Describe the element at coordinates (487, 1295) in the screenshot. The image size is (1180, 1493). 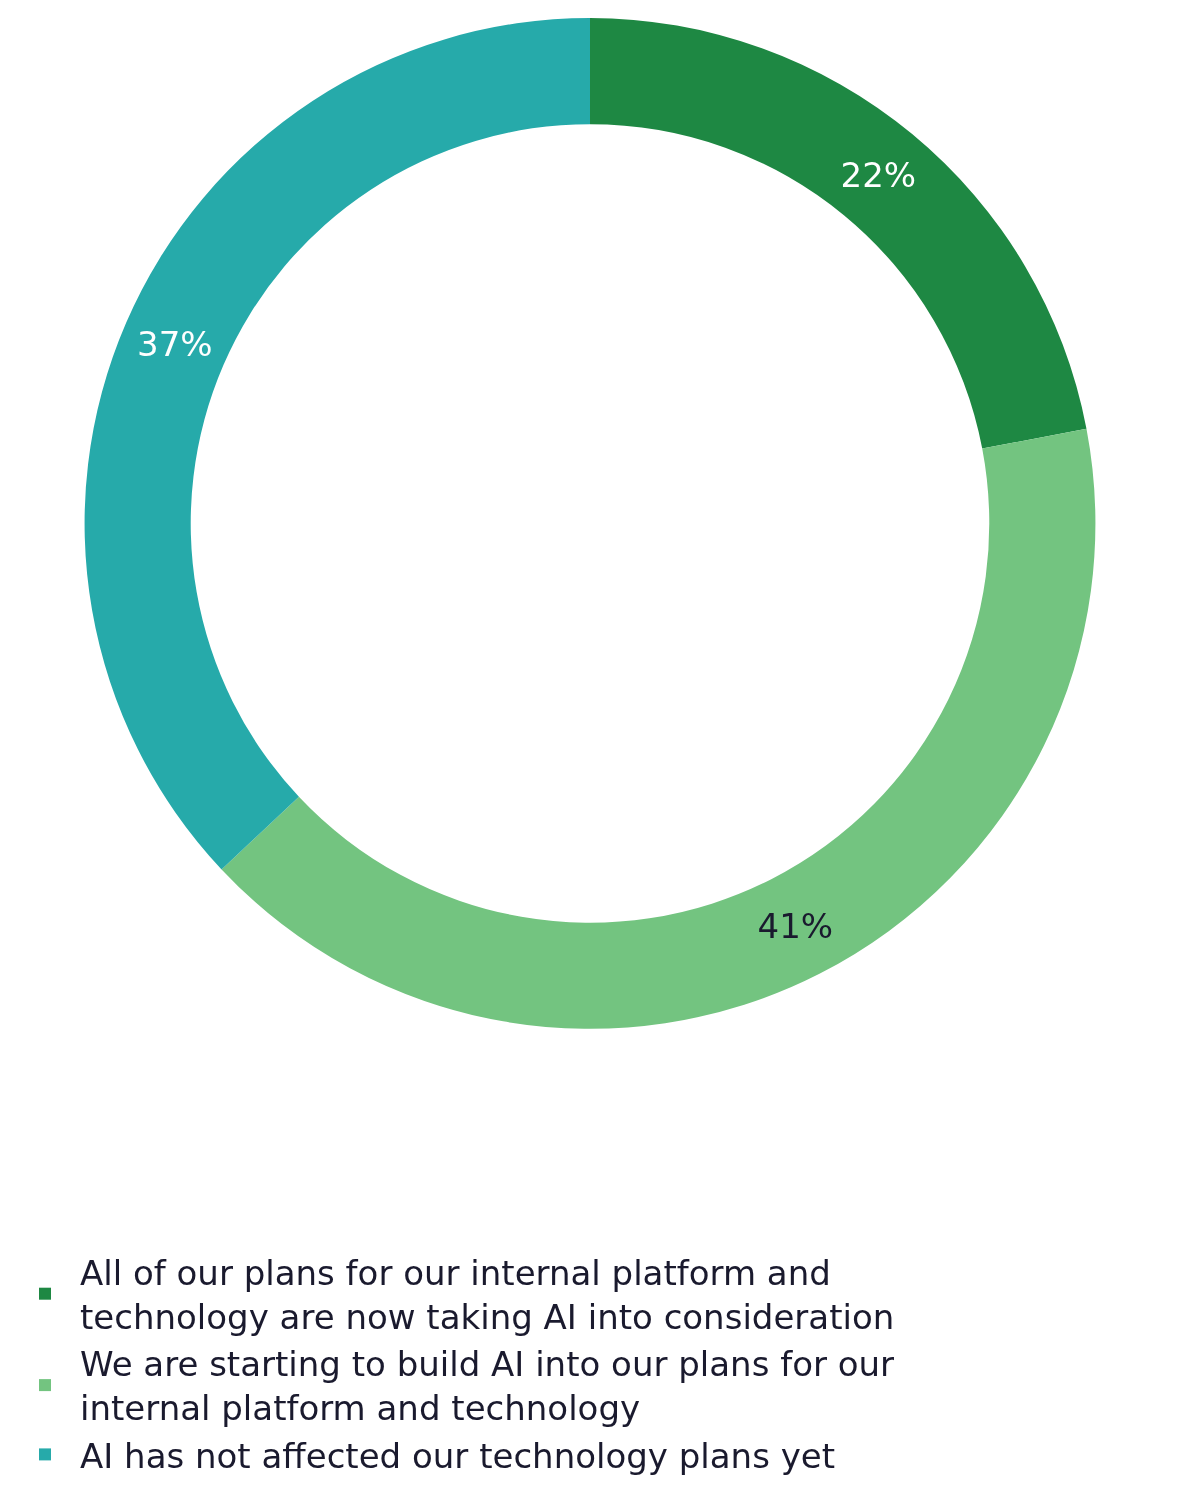
I see `legend-label: All of our plans for our internal platform and technology are now taking AI into consideration` at that location.